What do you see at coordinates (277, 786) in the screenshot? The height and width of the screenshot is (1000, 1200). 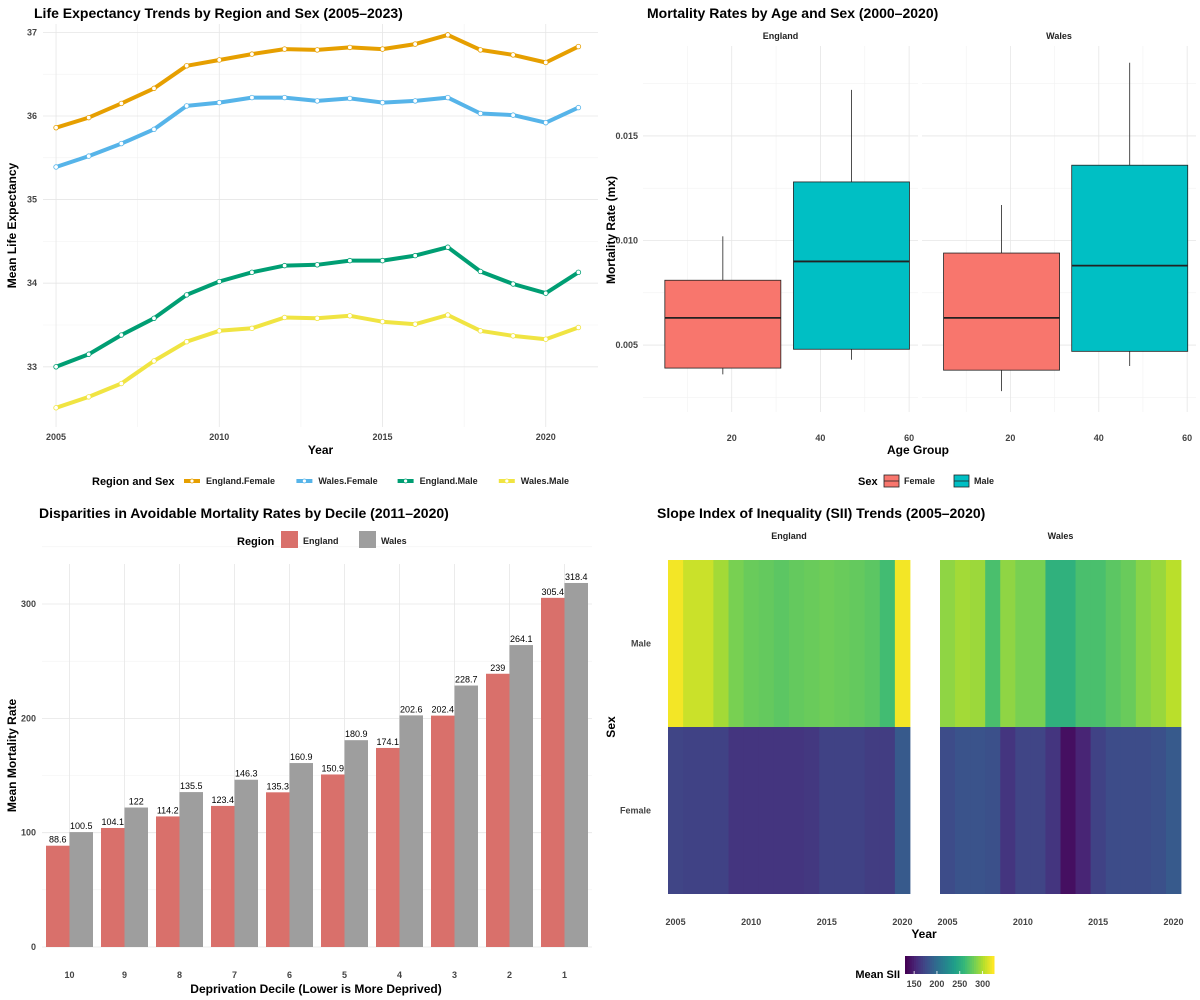 I see `bar-value-label: 135.3` at bounding box center [277, 786].